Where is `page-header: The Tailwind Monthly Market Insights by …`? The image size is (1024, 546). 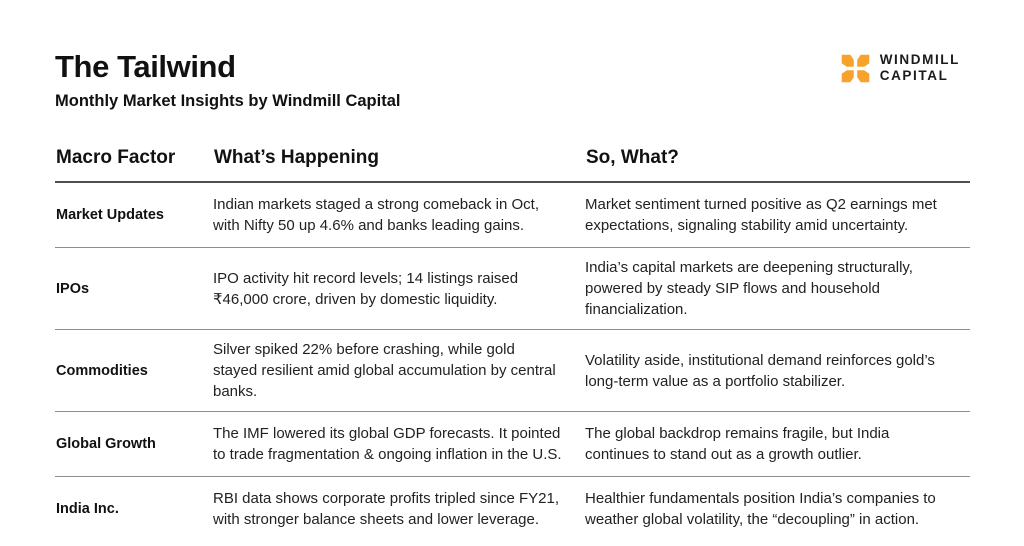 page-header: The Tailwind Monthly Market Insights by … is located at coordinates (512, 80).